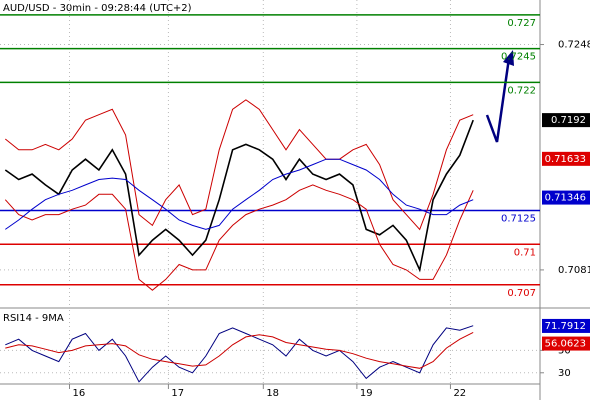  What do you see at coordinates (33, 318) in the screenshot?
I see `panel-title: RSI14 - 9MA` at bounding box center [33, 318].